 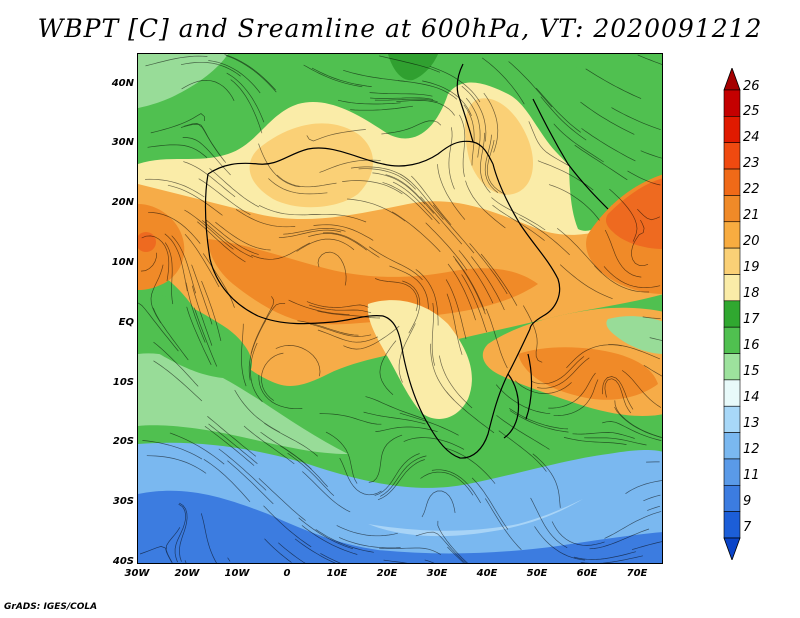 I want to click on colorbar-label: 12, so click(x=751, y=449).